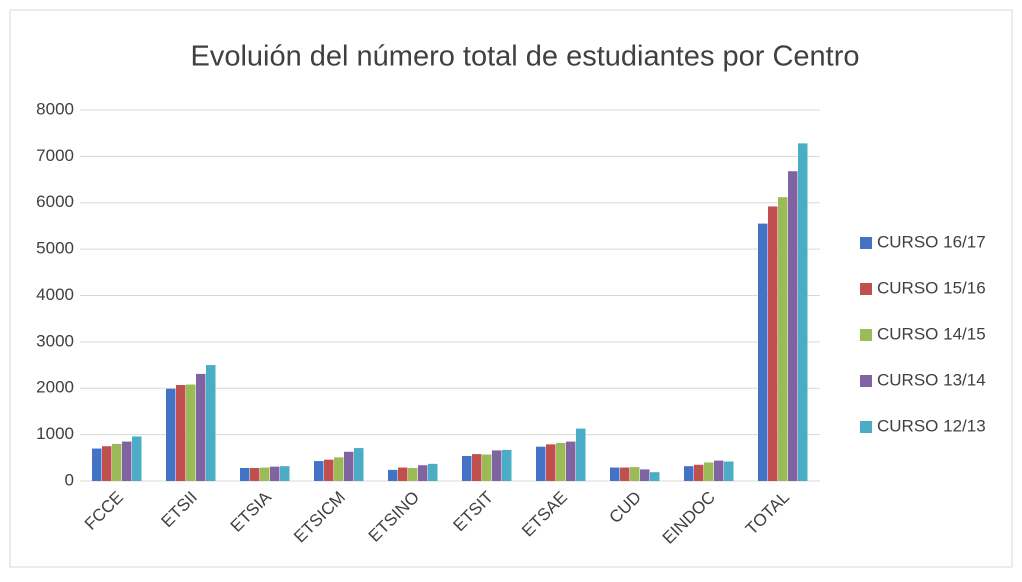 The width and height of the screenshot is (1022, 582). I want to click on y-tick-label: 7000, so click(55, 155).